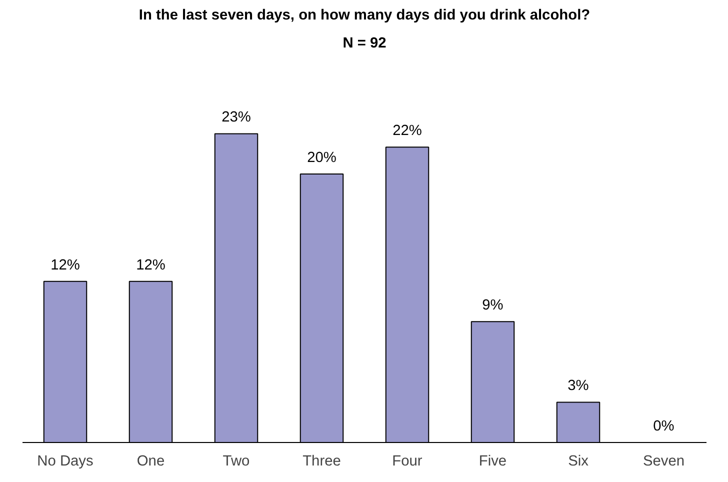 This screenshot has height=482, width=728. I want to click on x-tick-label: No Days, so click(65, 462).